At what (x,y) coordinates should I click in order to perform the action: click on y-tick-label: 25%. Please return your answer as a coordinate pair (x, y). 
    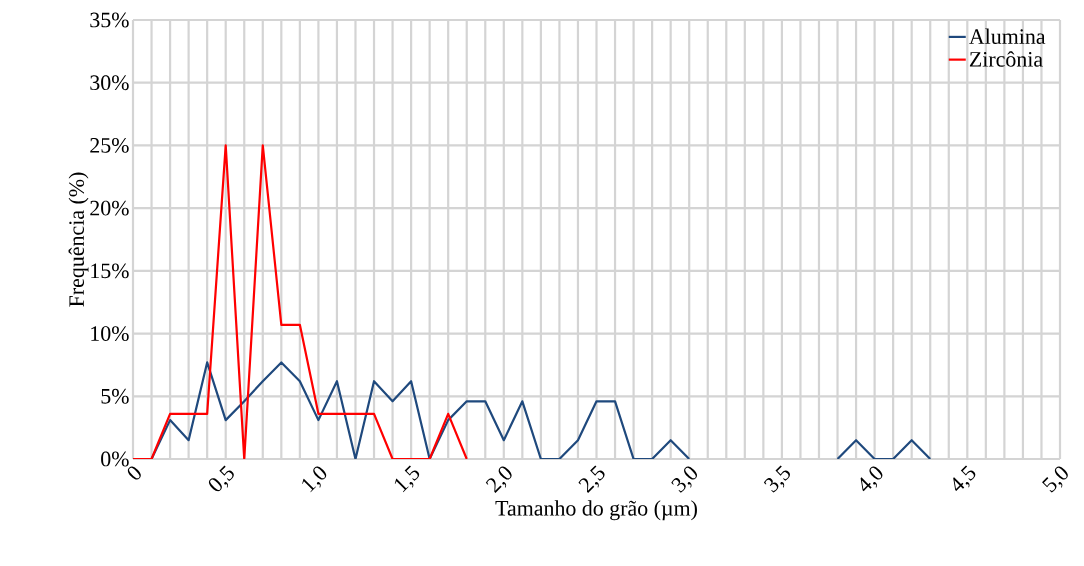
    Looking at the image, I should click on (109, 145).